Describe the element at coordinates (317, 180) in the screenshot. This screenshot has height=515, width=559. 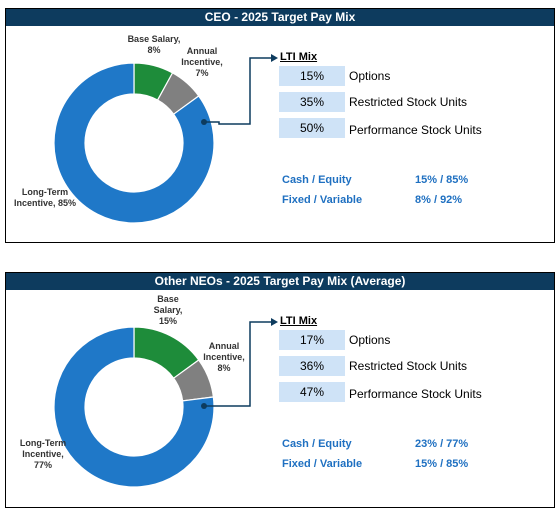
I see `ceo-cash-equity-label: Cash / Equity` at that location.